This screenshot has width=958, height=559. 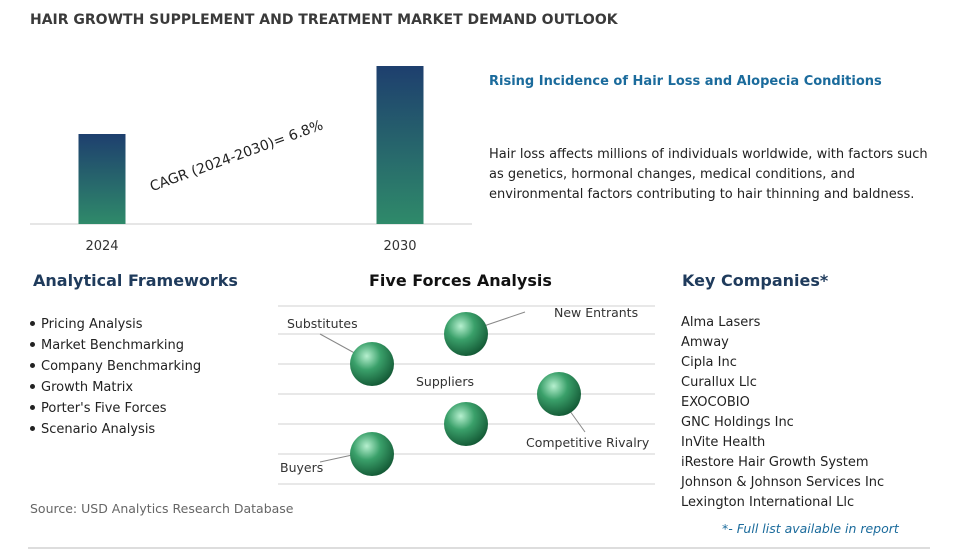 What do you see at coordinates (101, 246) in the screenshot?
I see `x-tick-label: 2024` at bounding box center [101, 246].